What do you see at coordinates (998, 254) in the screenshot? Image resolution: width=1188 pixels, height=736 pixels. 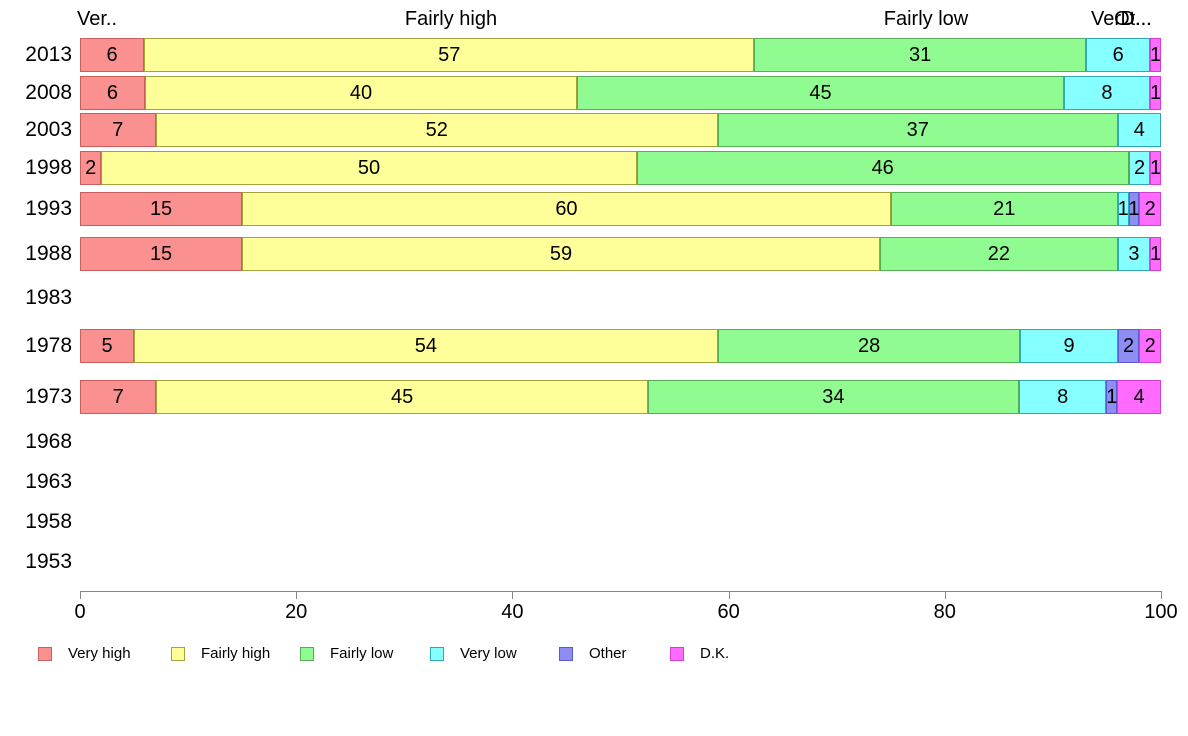 I see `segment-fairly-low-1988: 22` at bounding box center [998, 254].